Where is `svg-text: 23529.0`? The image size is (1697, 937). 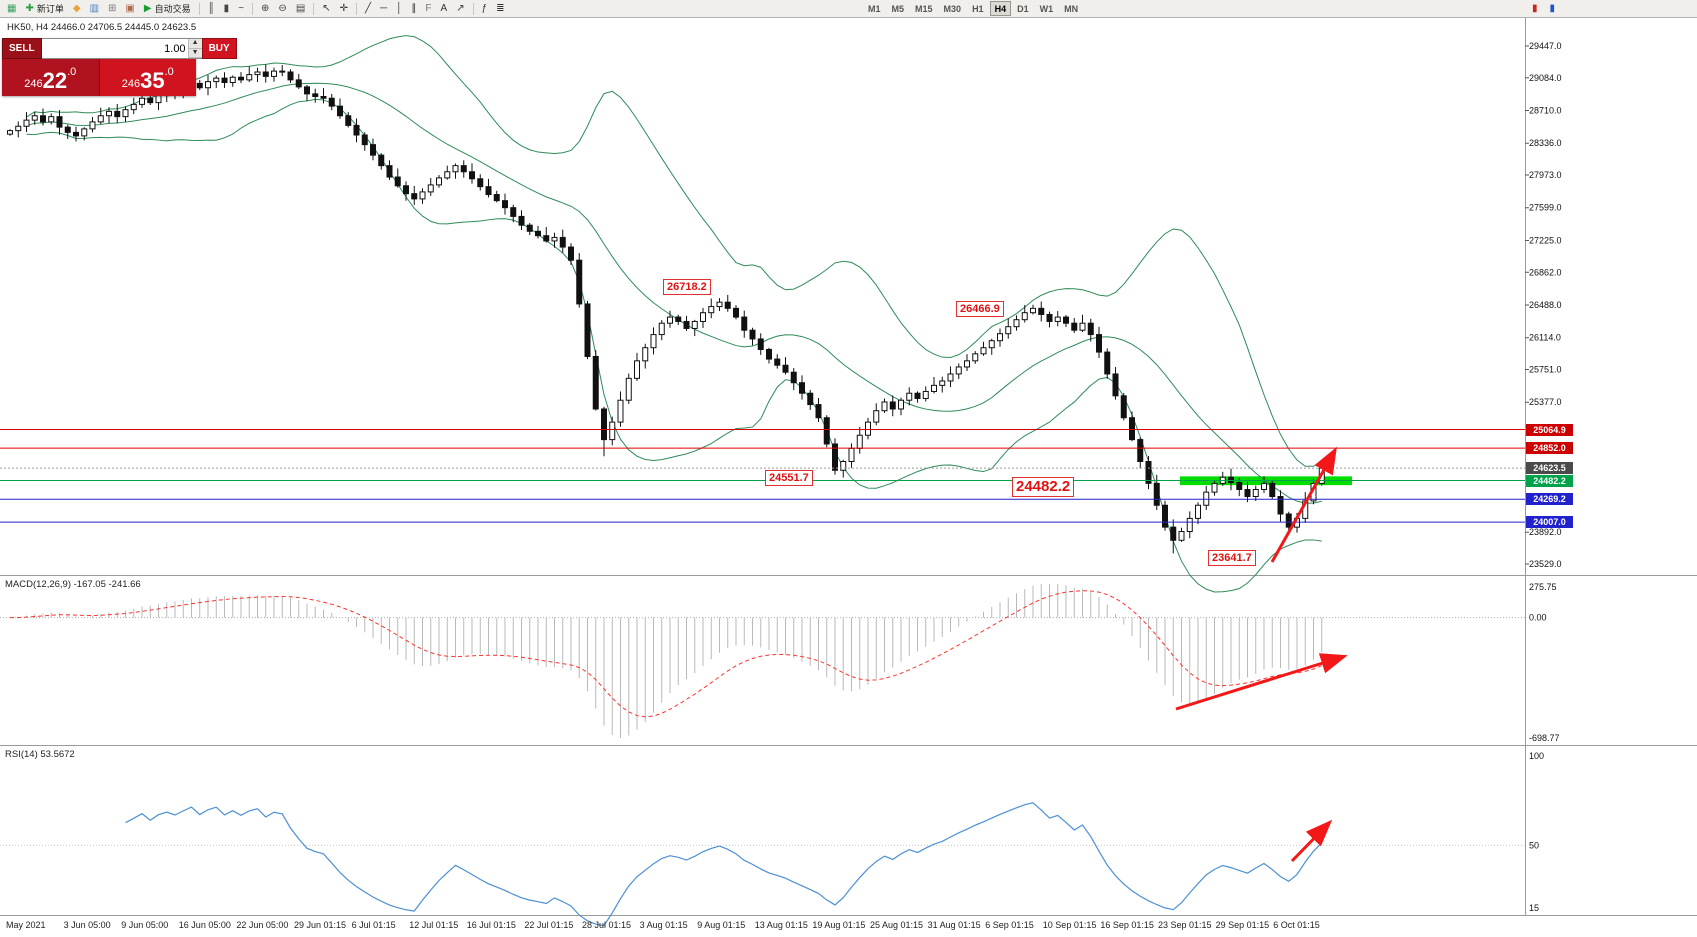 svg-text: 23529.0 is located at coordinates (1545, 564).